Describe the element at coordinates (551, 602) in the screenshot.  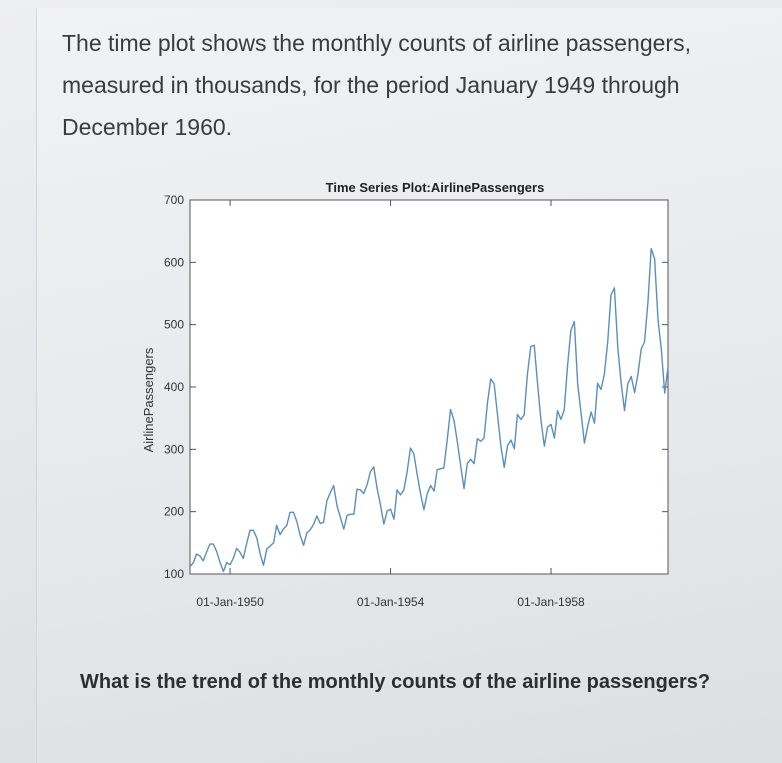
I see `x-tick-label: 01-Jan-1958` at that location.